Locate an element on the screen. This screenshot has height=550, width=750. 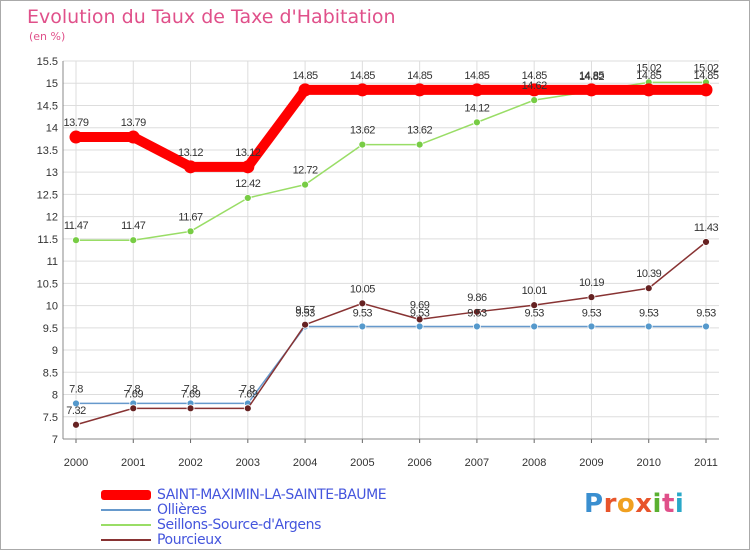
logo-letter: x is located at coordinates (644, 504).